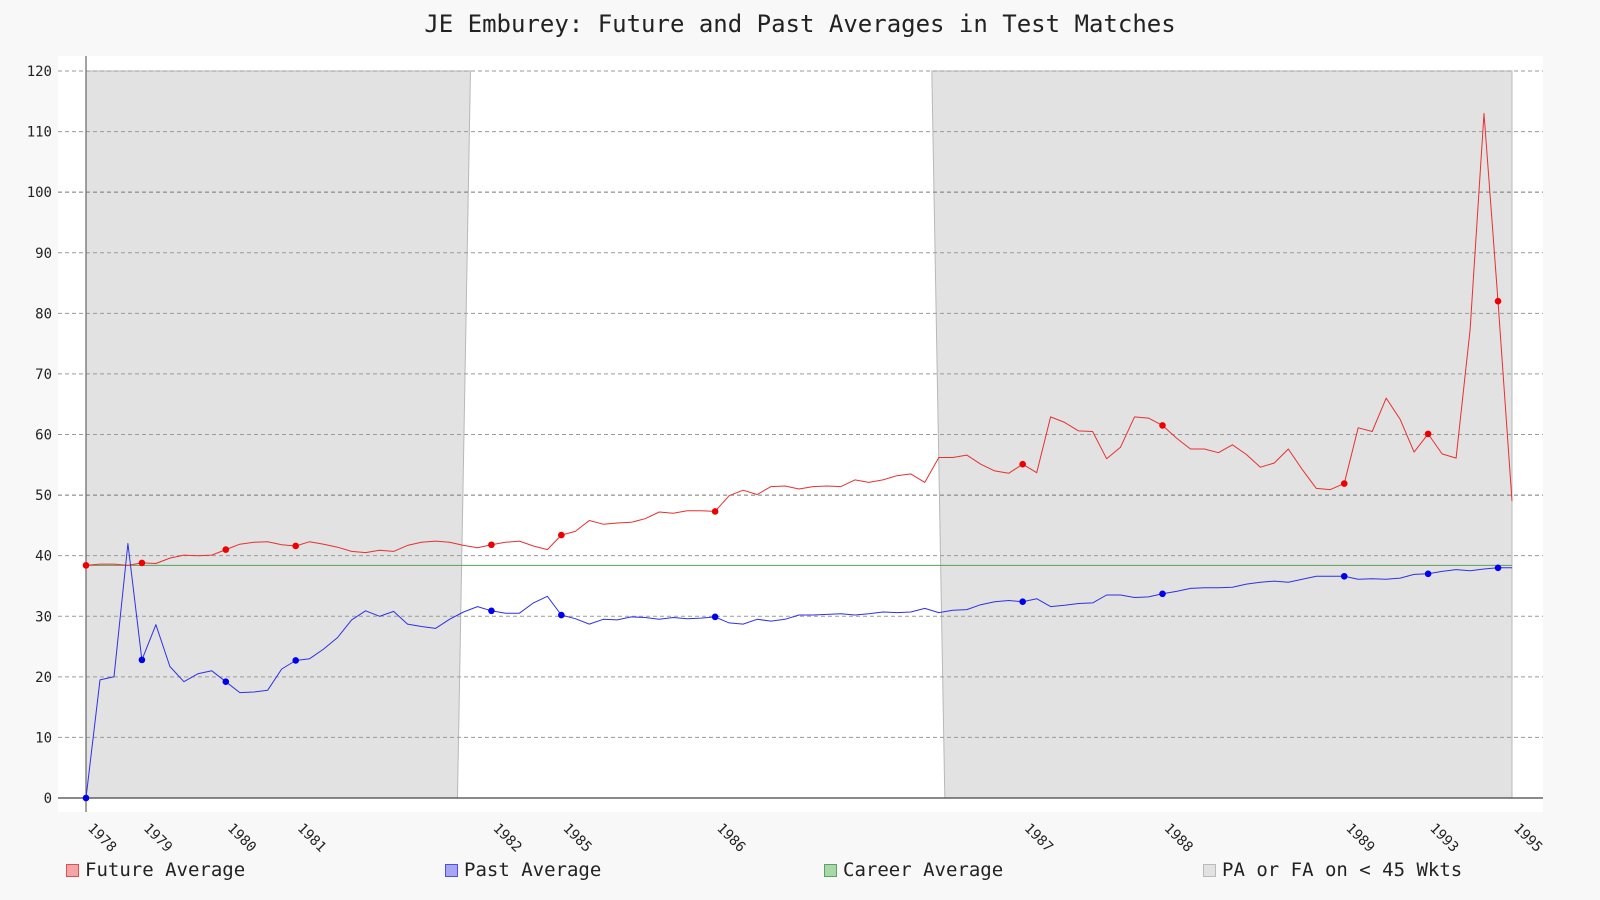  What do you see at coordinates (157, 838) in the screenshot?
I see `x-tick-label: 1979` at bounding box center [157, 838].